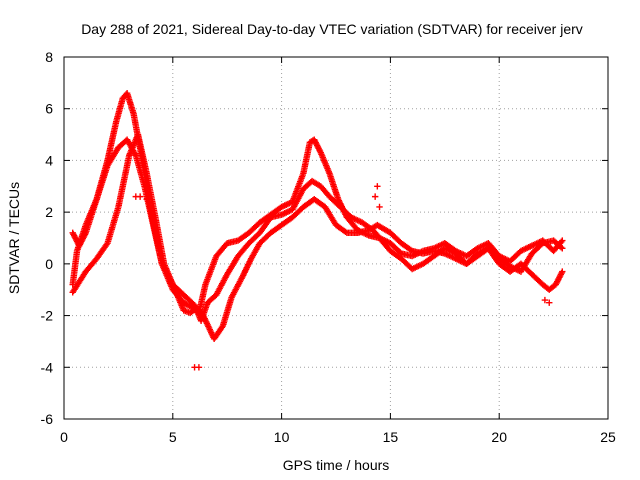 Image resolution: width=640 pixels, height=480 pixels. What do you see at coordinates (608, 437) in the screenshot?
I see `x-tick-label: 25` at bounding box center [608, 437].